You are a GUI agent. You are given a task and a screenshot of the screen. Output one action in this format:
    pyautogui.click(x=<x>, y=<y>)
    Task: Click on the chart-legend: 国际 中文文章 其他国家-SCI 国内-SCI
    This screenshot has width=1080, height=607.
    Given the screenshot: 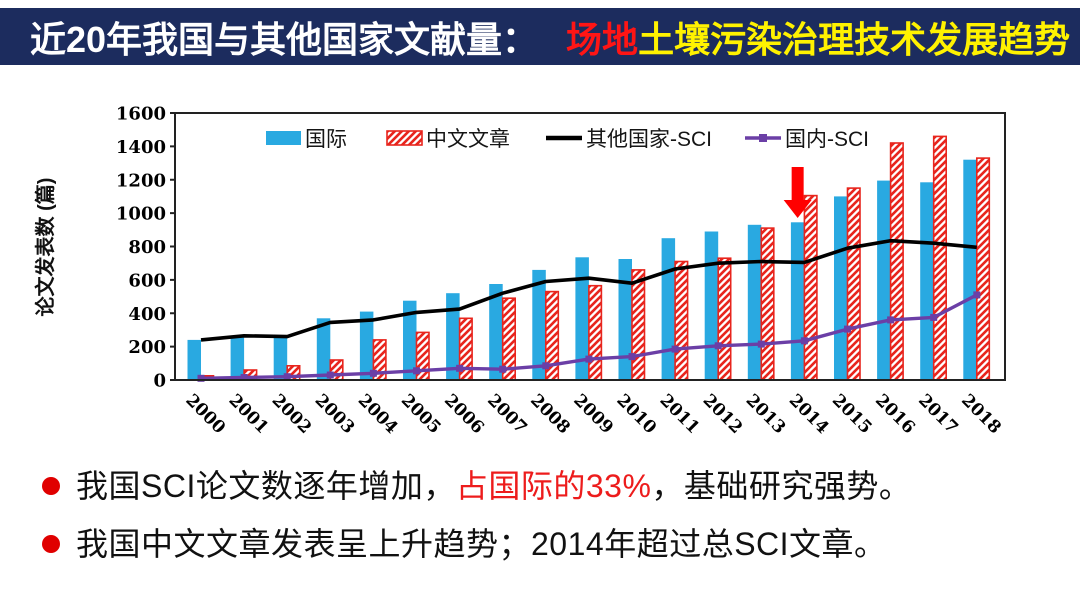 What is the action you would take?
    pyautogui.click(x=567, y=139)
    